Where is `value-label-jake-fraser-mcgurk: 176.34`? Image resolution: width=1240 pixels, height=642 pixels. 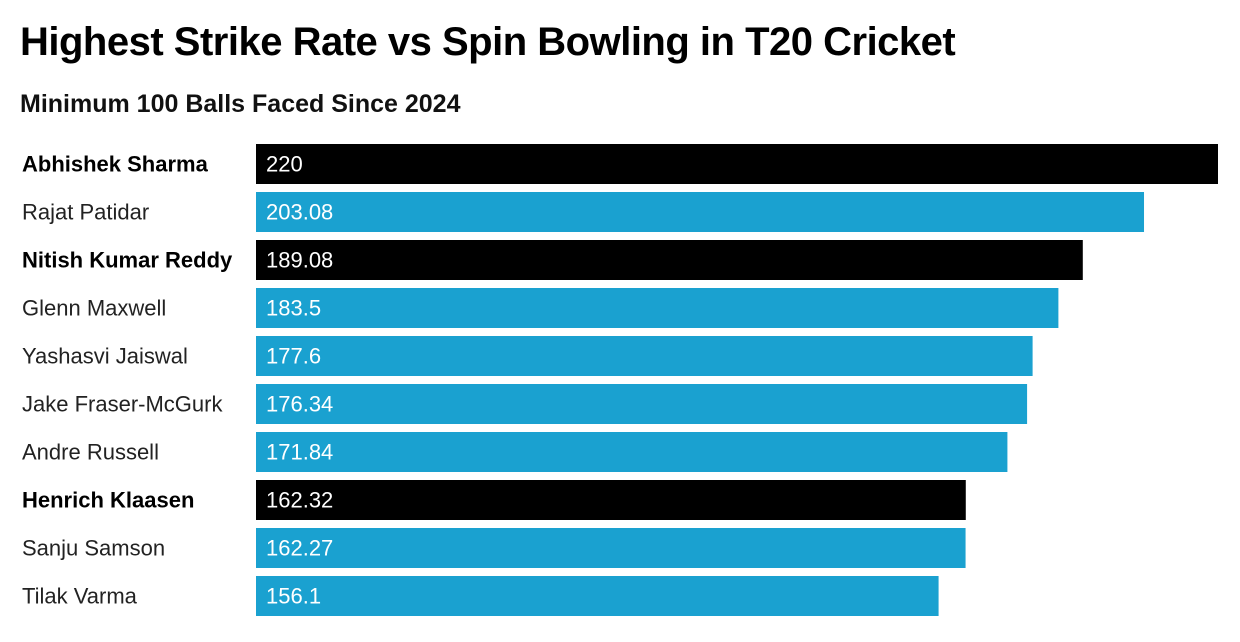
value-label-jake-fraser-mcgurk: 176.34 is located at coordinates (299, 404).